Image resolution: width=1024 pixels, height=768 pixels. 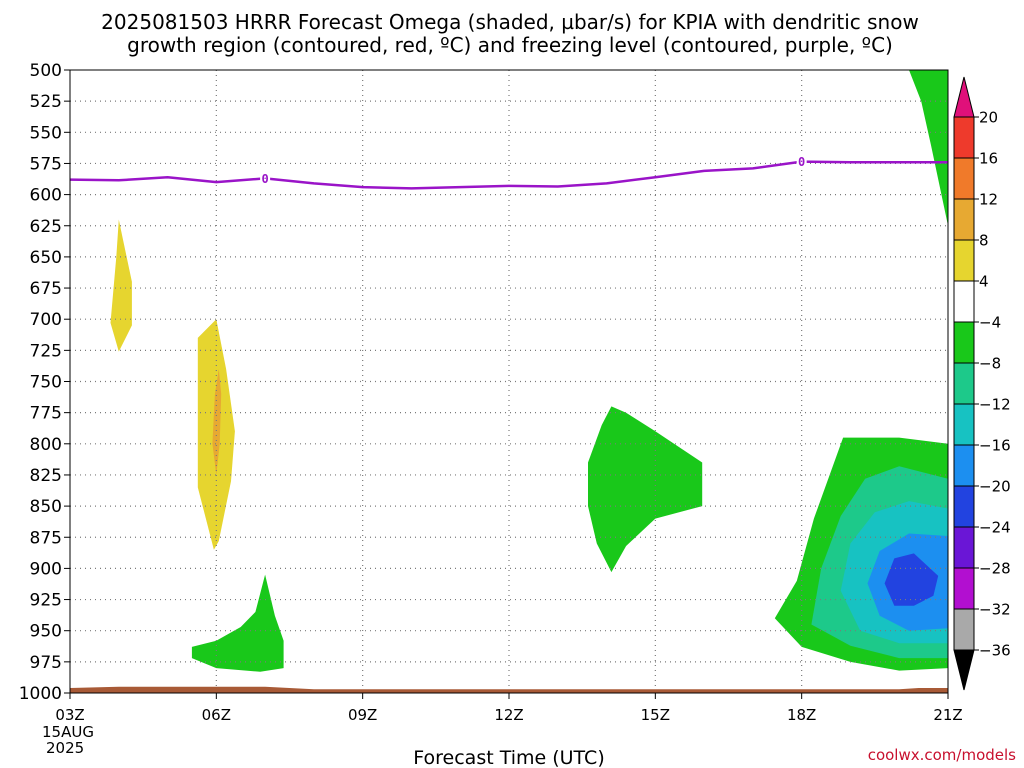 I want to click on x-tick-label-12z: 12Z, so click(x=508, y=715).